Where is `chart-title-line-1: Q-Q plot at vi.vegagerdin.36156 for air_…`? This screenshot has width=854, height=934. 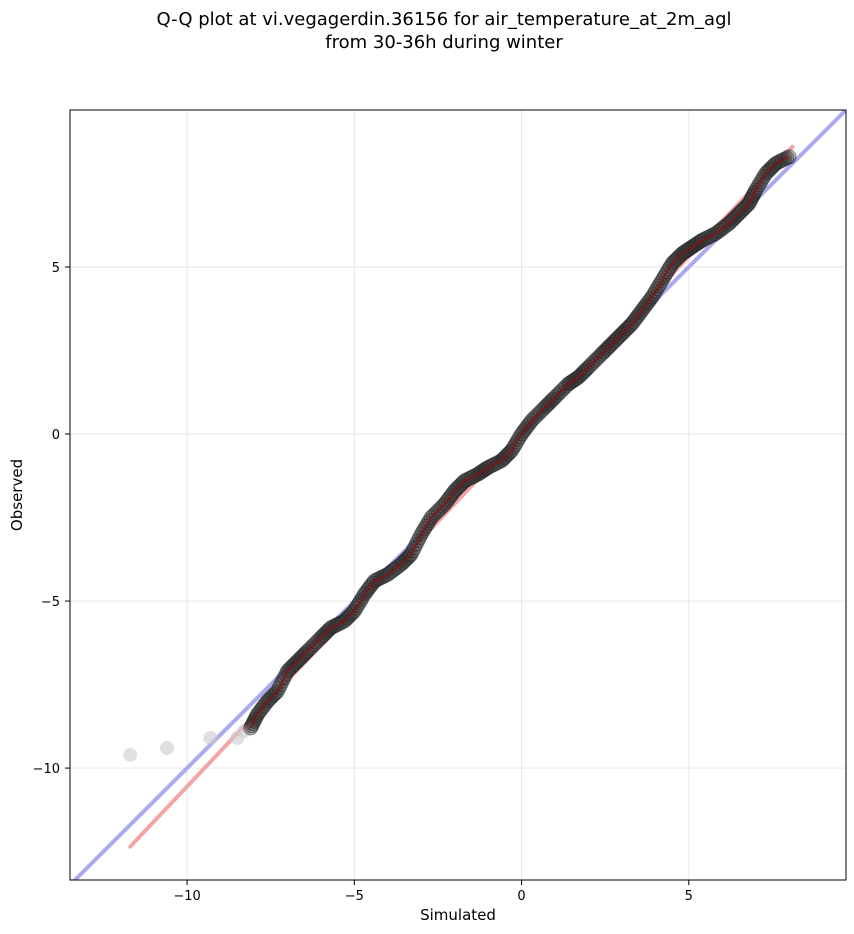
chart-title-line-1: Q-Q plot at vi.vegagerdin.36156 for air_… is located at coordinates (444, 19).